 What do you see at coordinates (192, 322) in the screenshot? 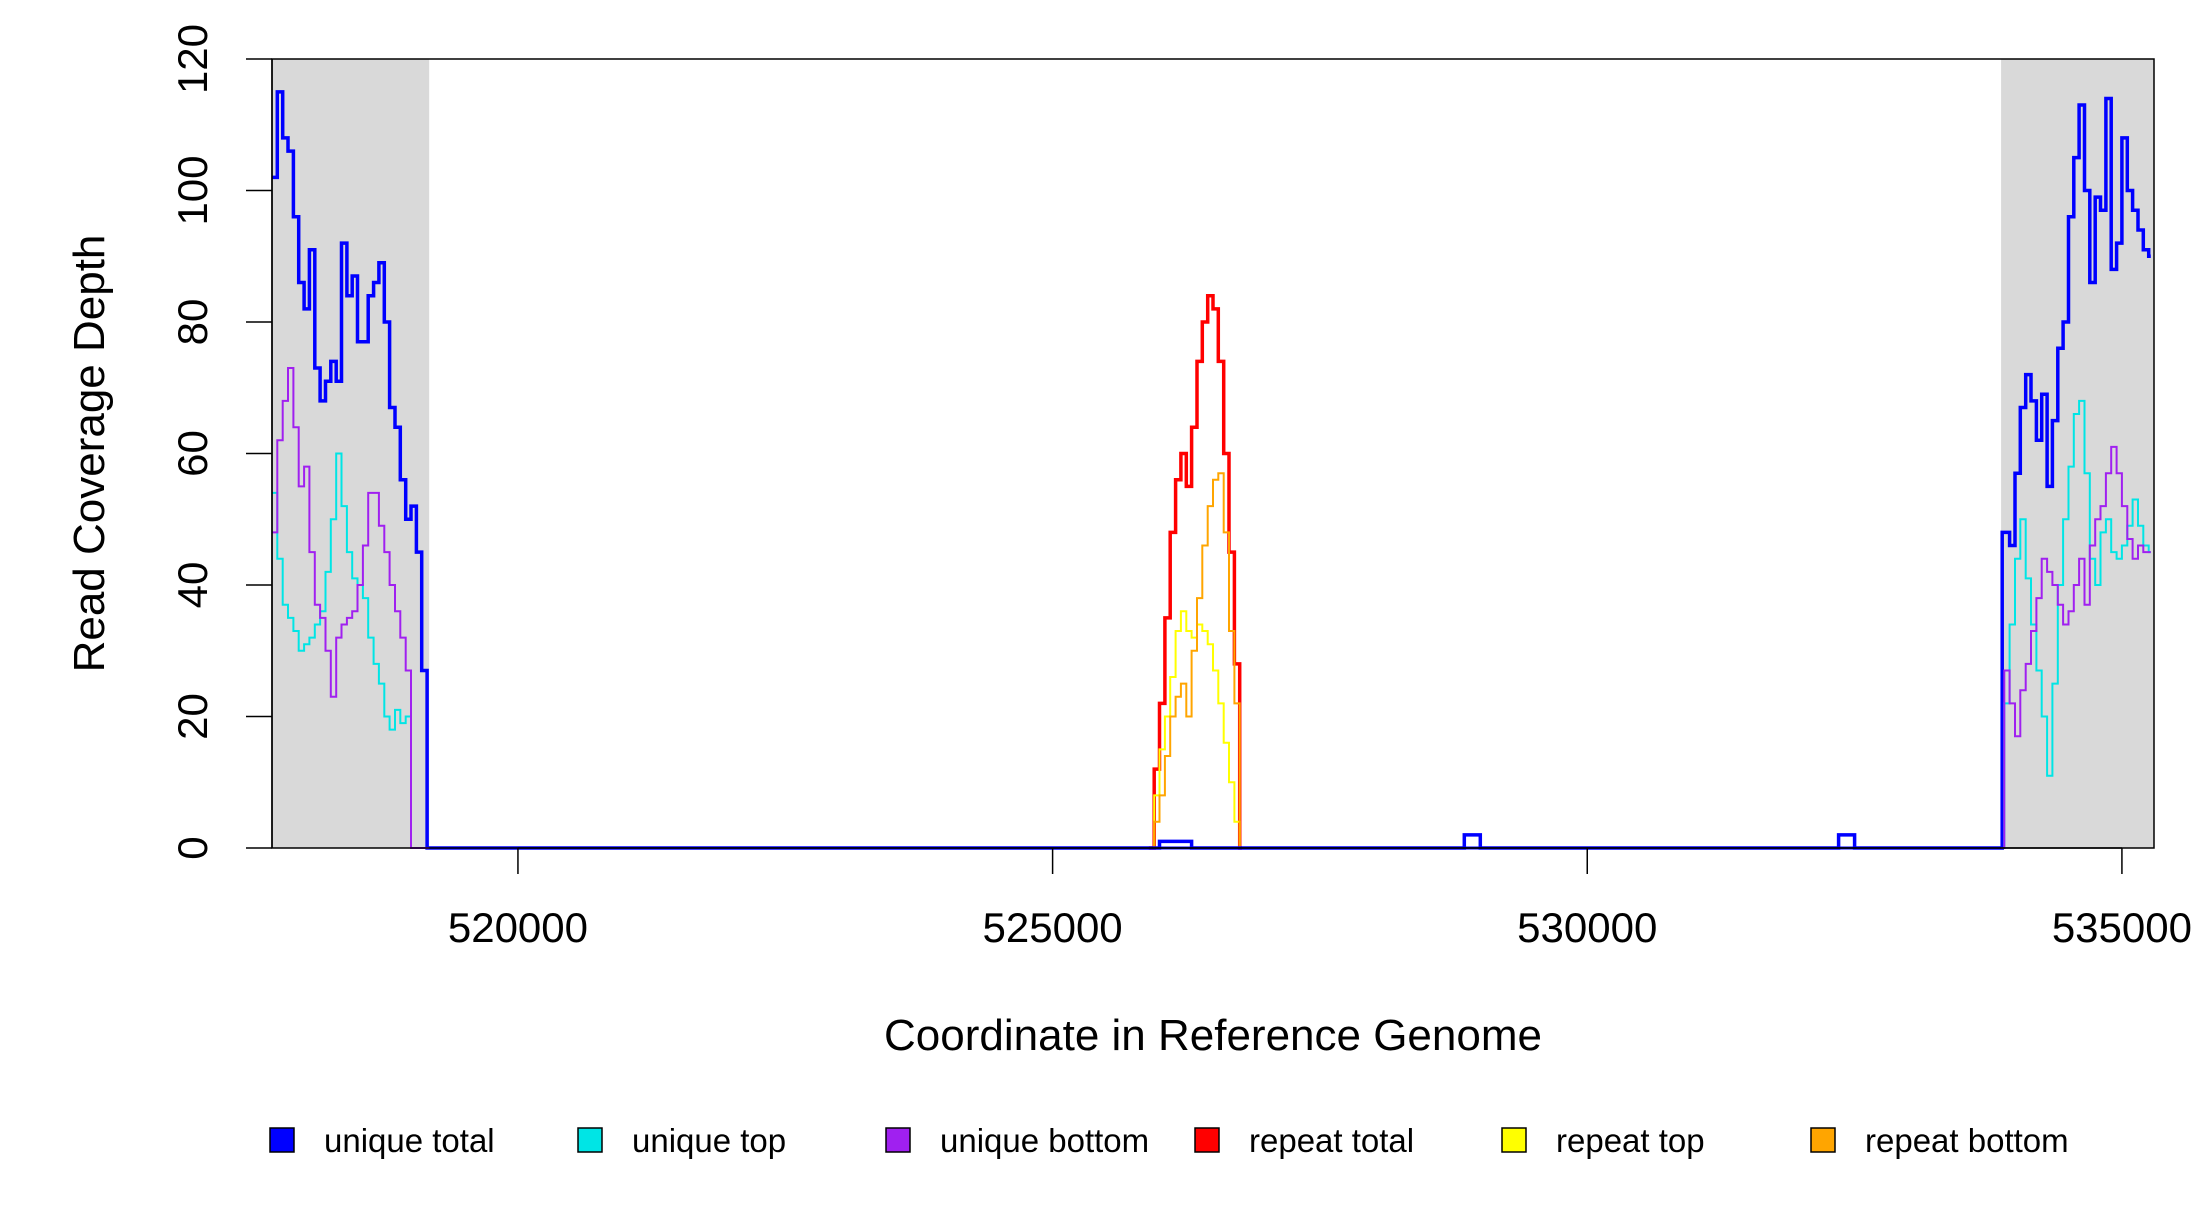
I see `y-tick-label: 80` at bounding box center [192, 322].